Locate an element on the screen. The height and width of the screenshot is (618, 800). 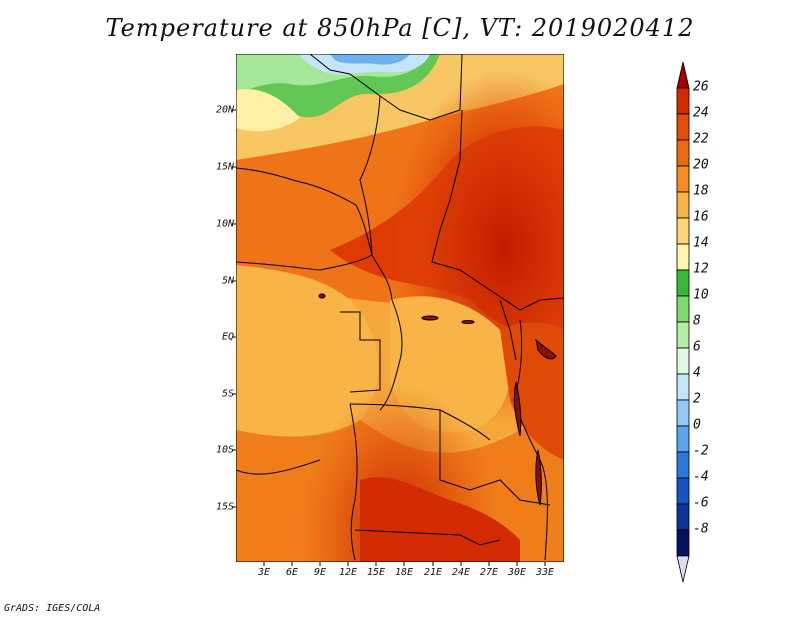
lon-label-27e: 27E is located at coordinates (489, 572).